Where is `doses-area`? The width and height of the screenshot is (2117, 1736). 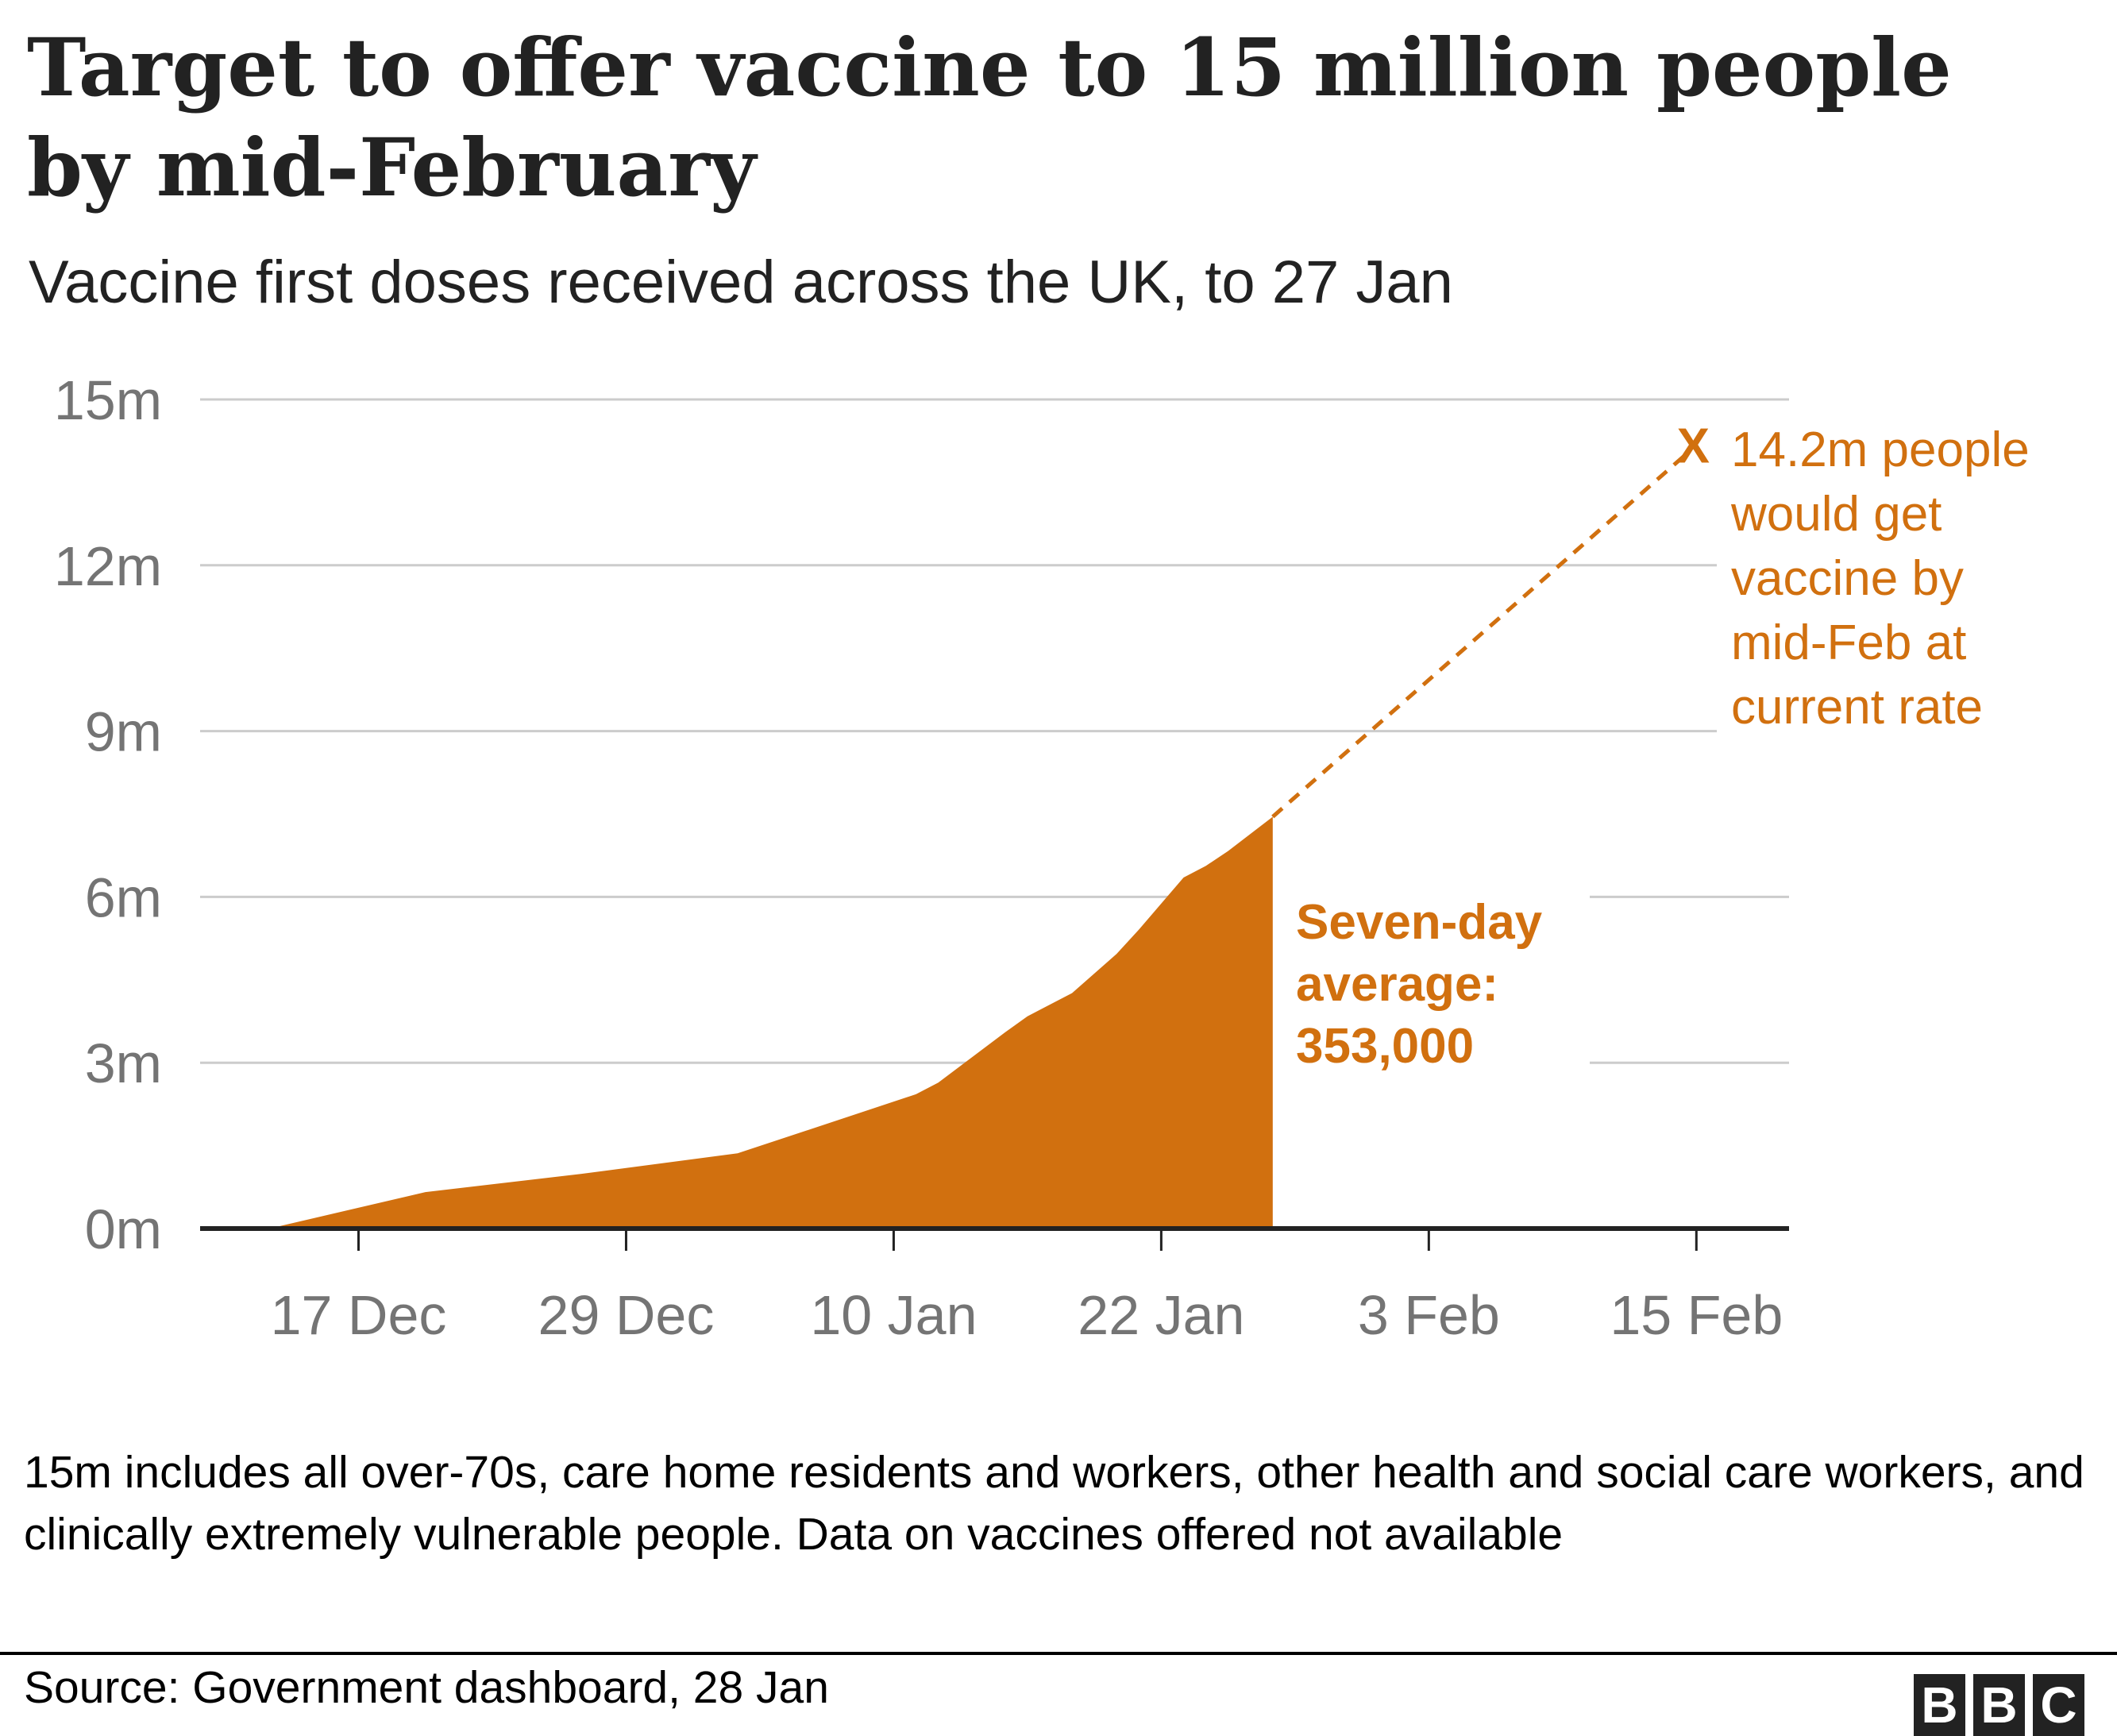 doses-area is located at coordinates (771, 1022).